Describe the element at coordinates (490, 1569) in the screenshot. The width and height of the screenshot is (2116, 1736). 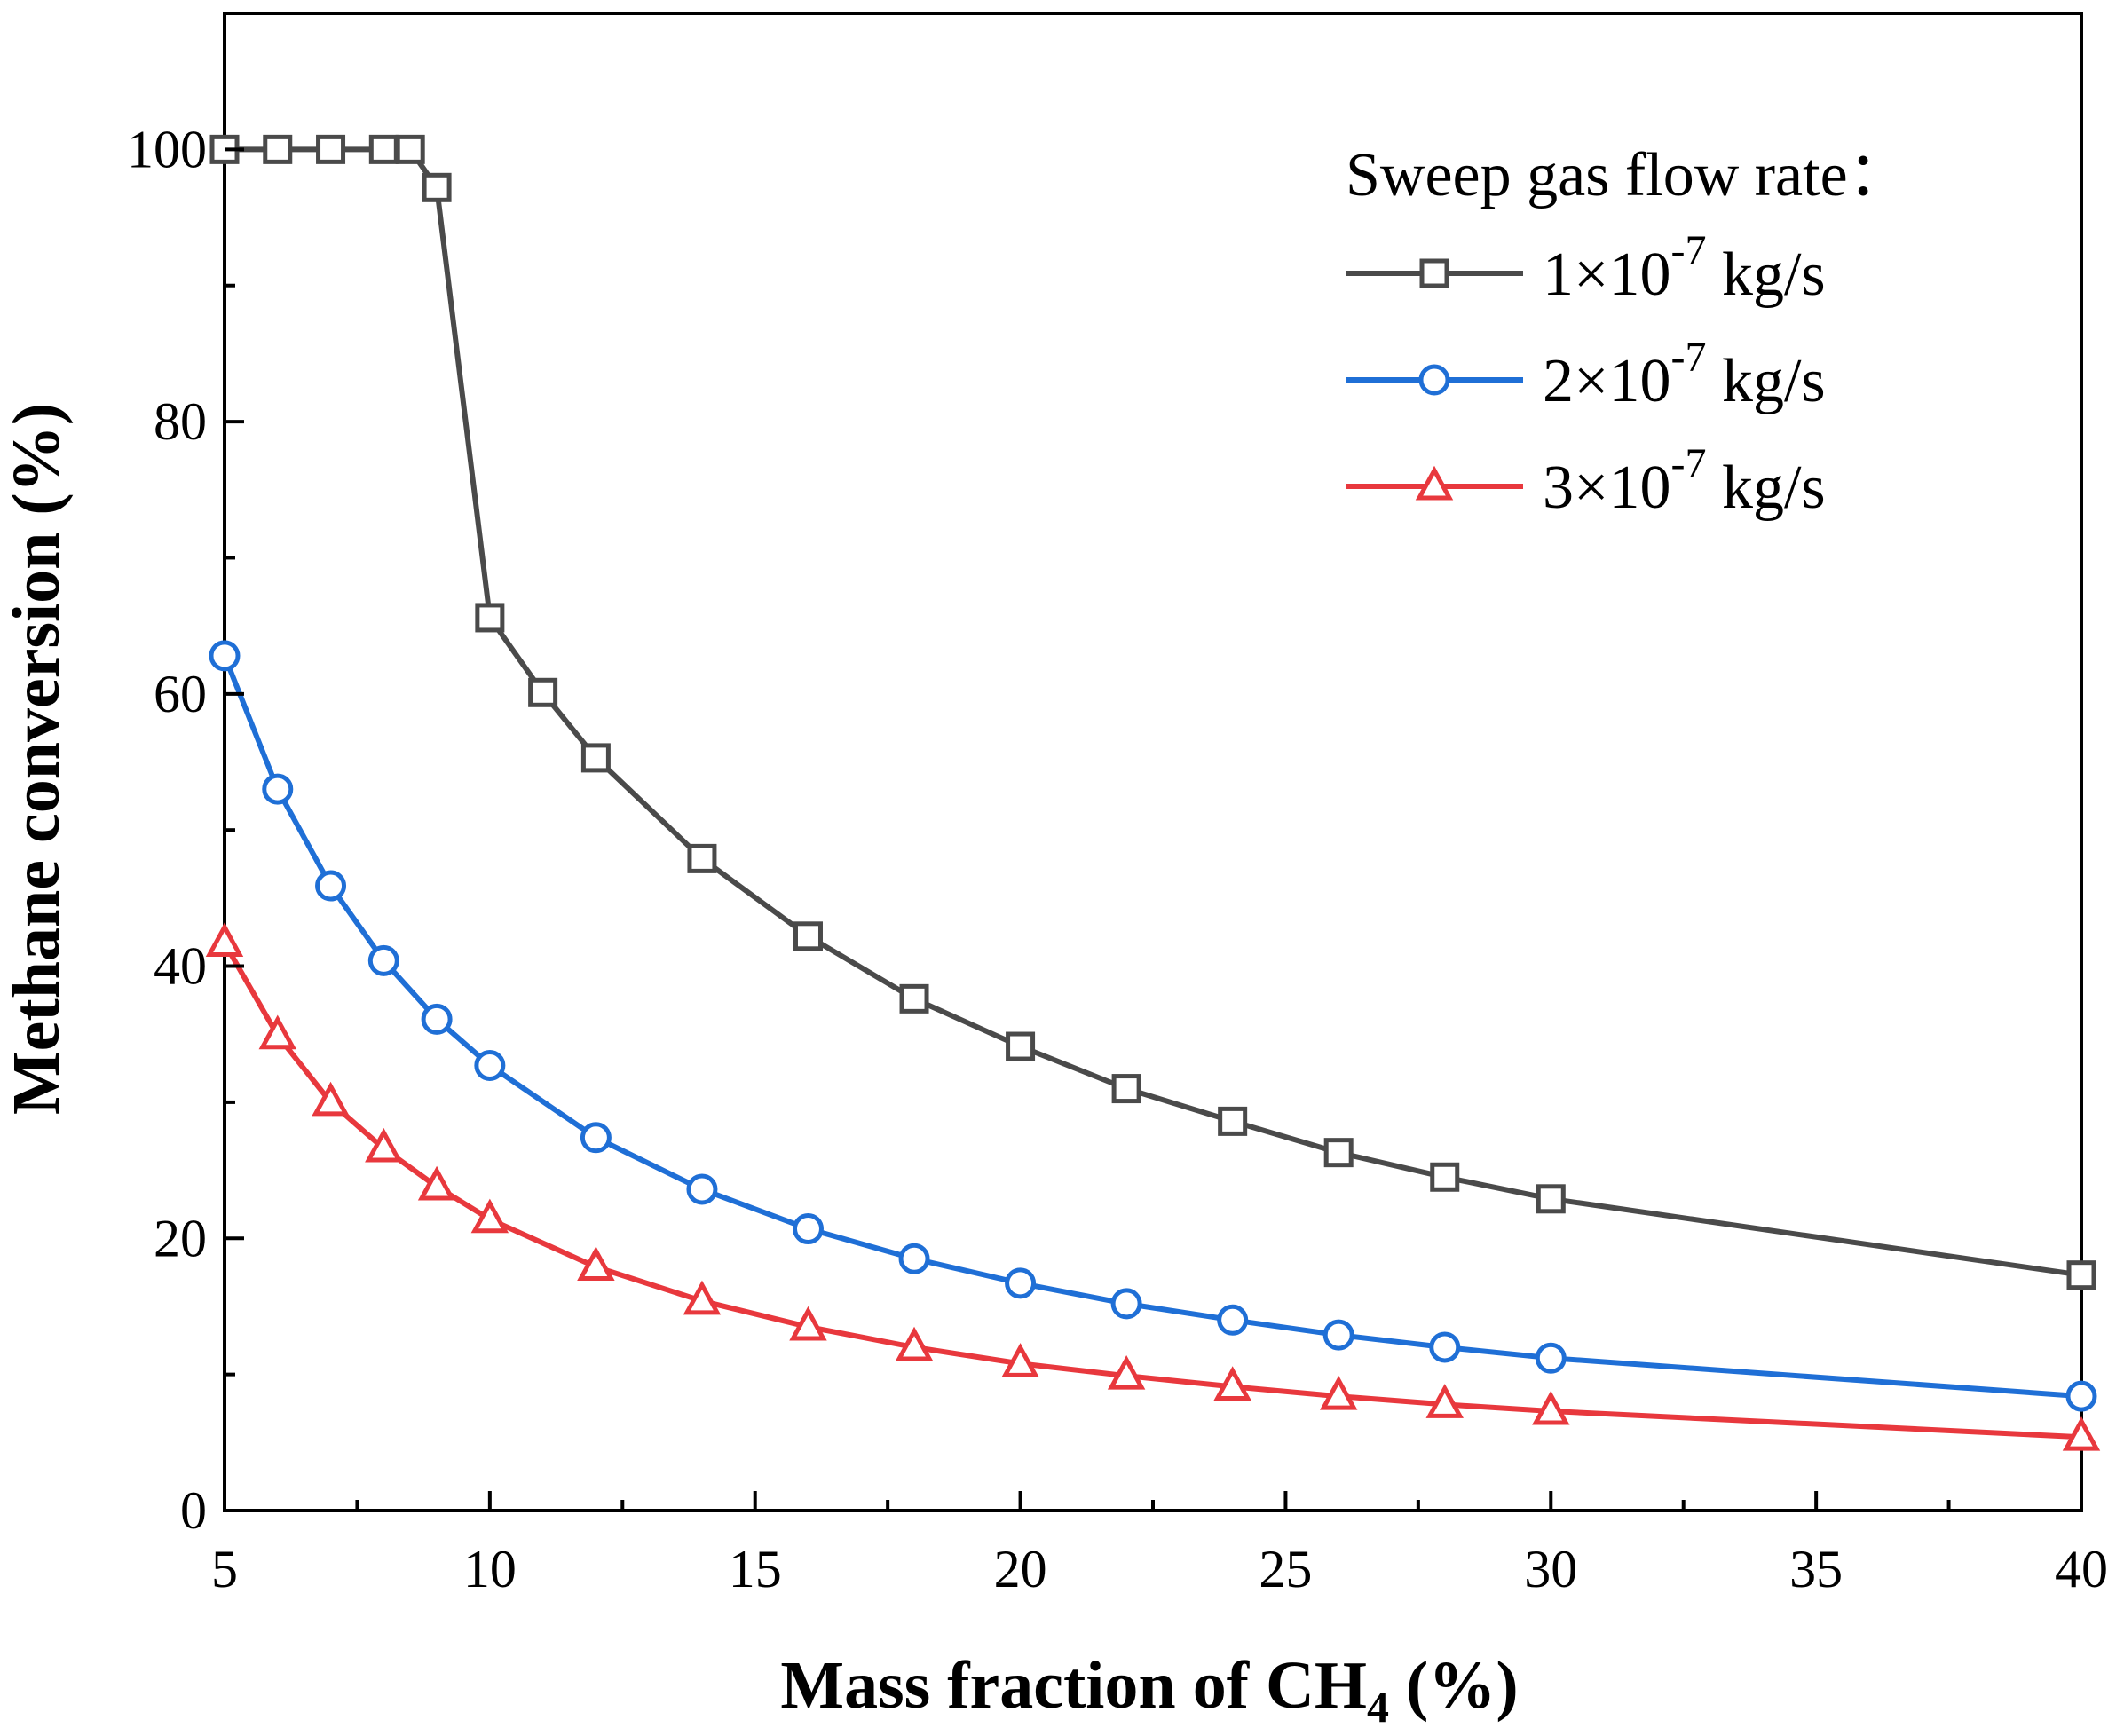
I see `x-tick-label: 10` at that location.